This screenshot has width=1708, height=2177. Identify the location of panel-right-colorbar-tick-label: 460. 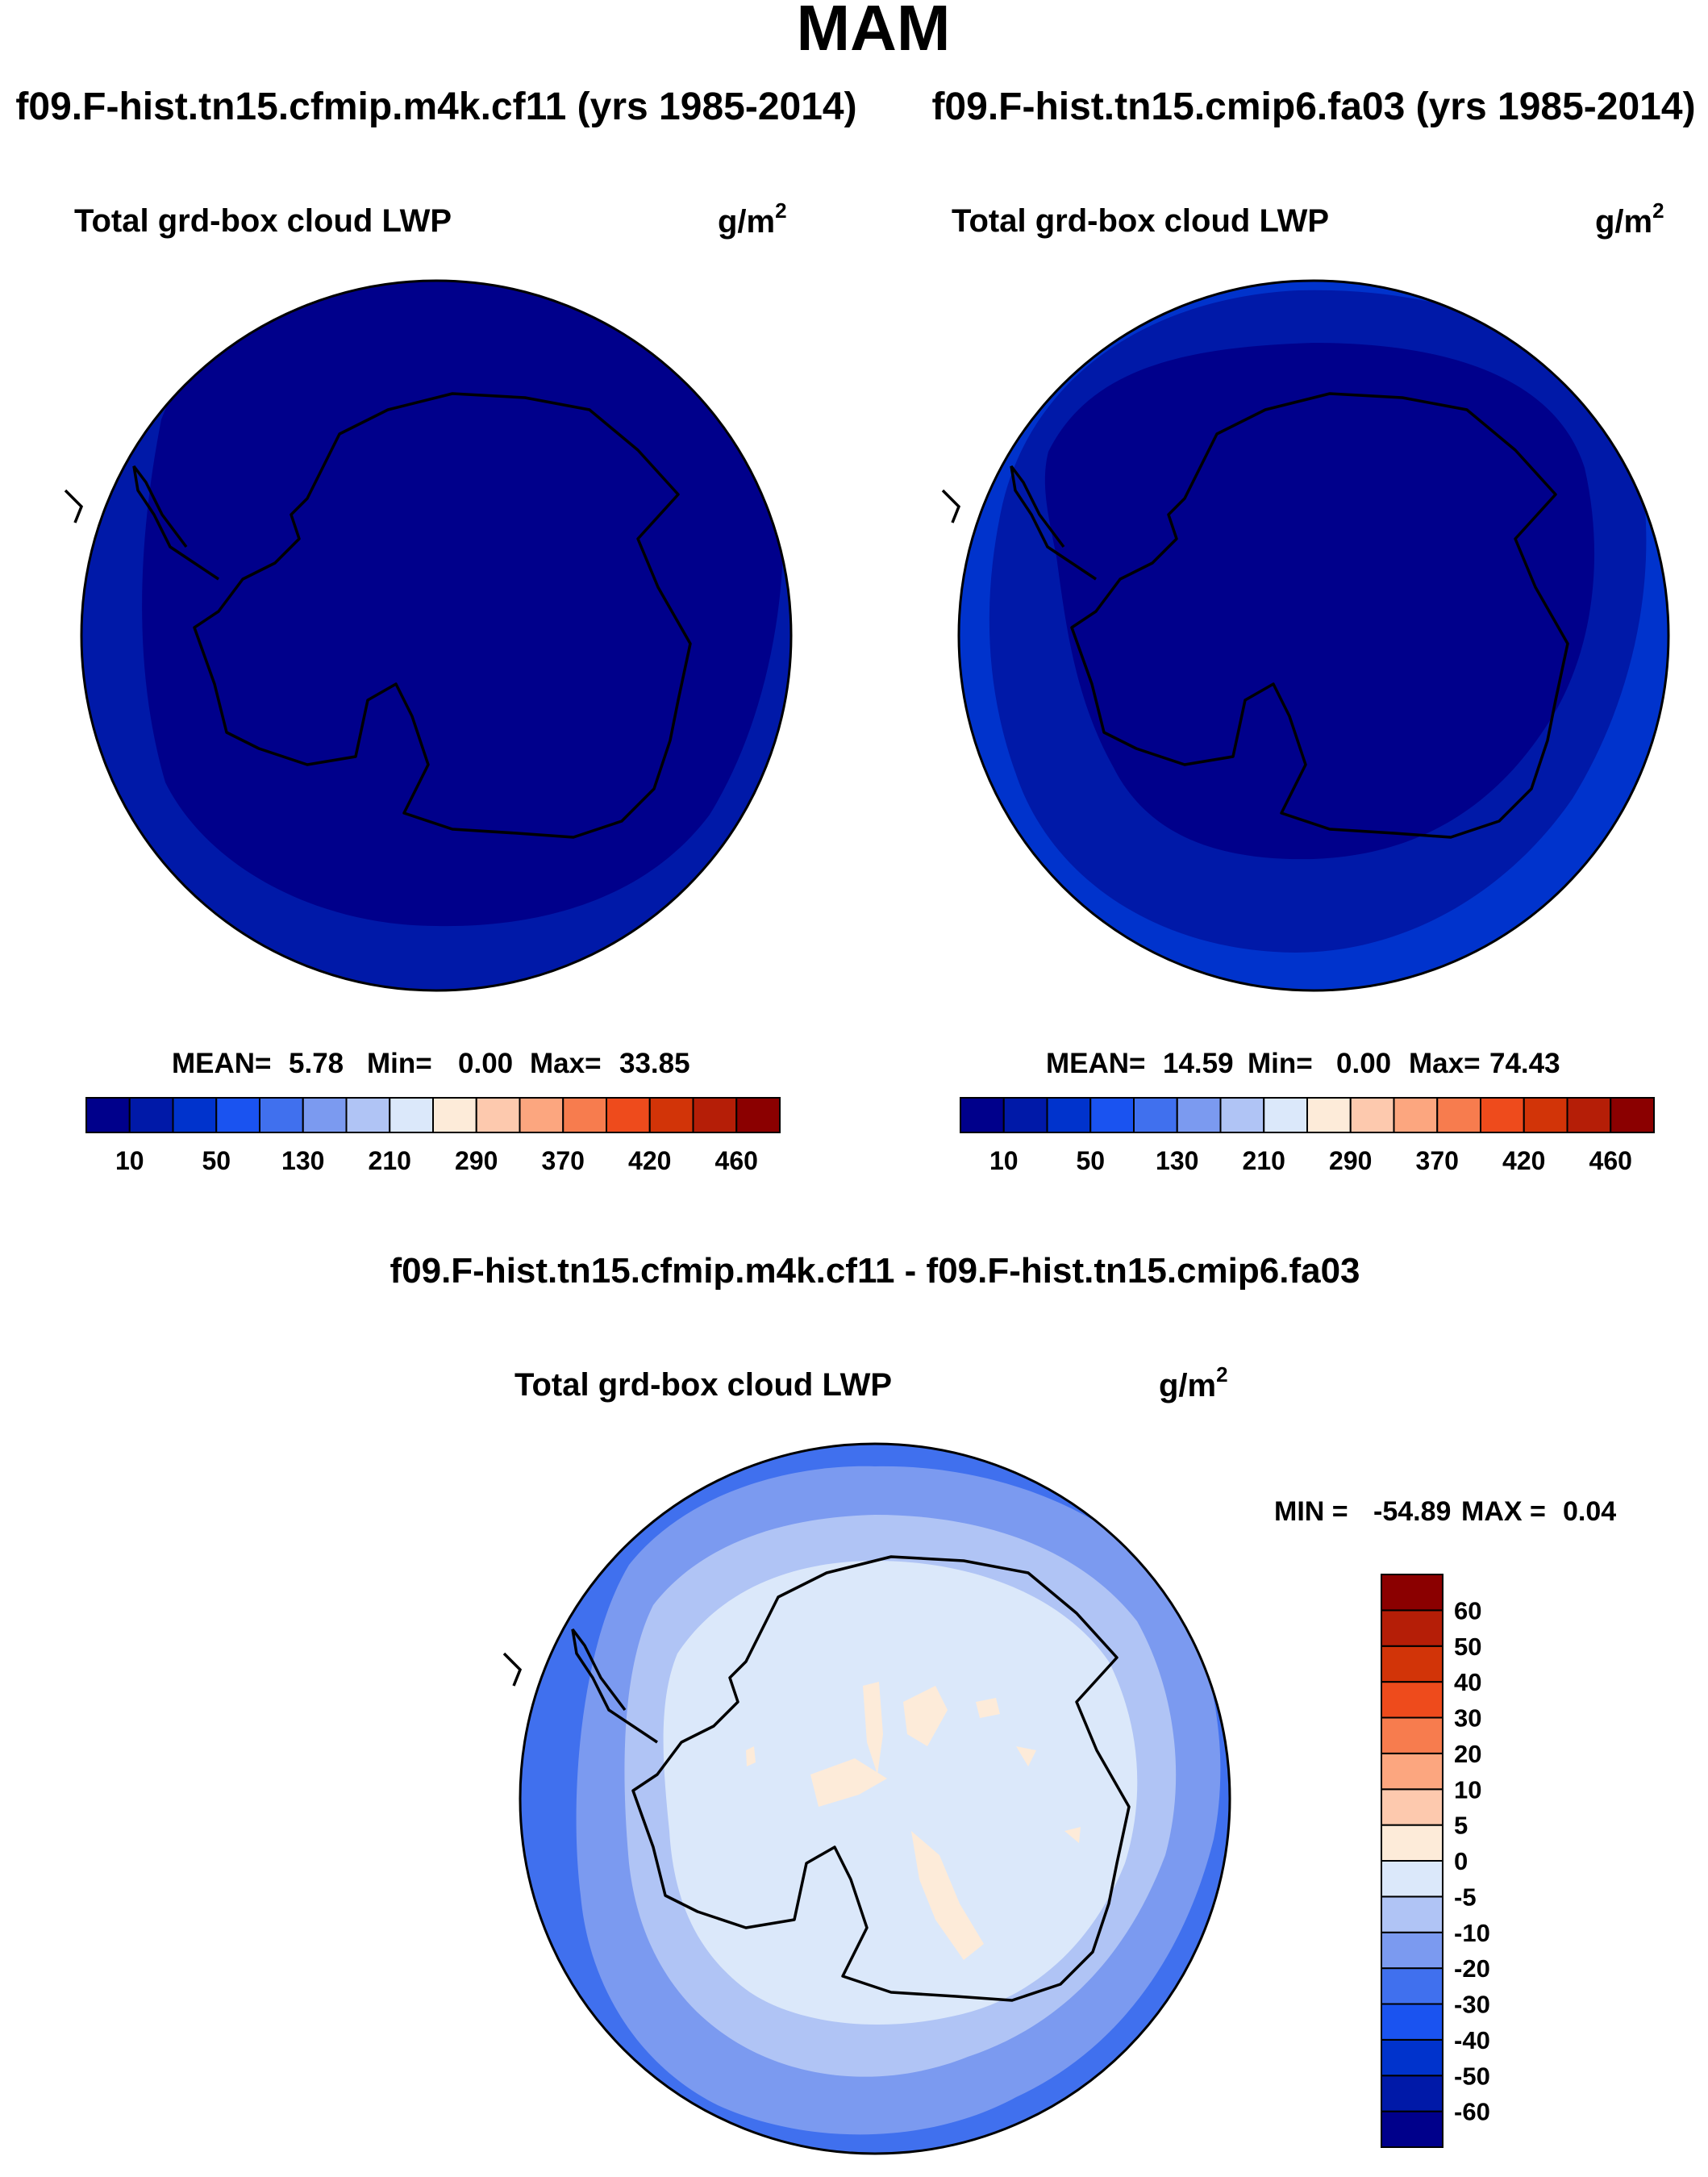
(1610, 1160).